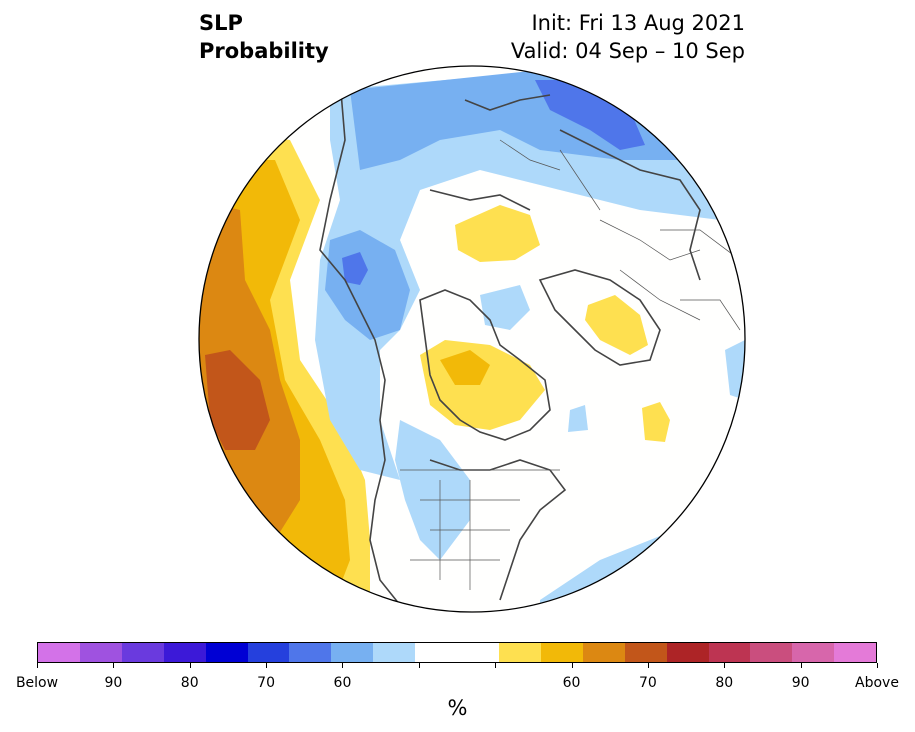 The height and width of the screenshot is (732, 915). Describe the element at coordinates (457, 683) in the screenshot. I see `colorbar-ticks: Below 90 80 70 60 60 70 80 90 Above` at that location.